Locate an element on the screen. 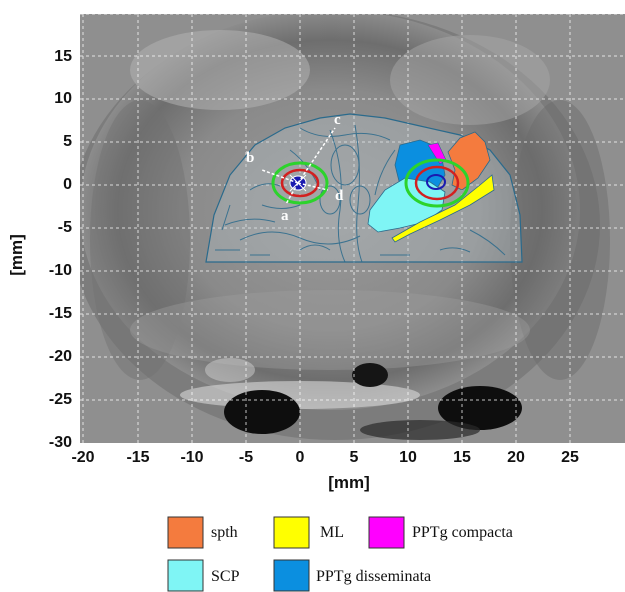  legend-label-pptg-compacta: PPTg compacta is located at coordinates (462, 532).